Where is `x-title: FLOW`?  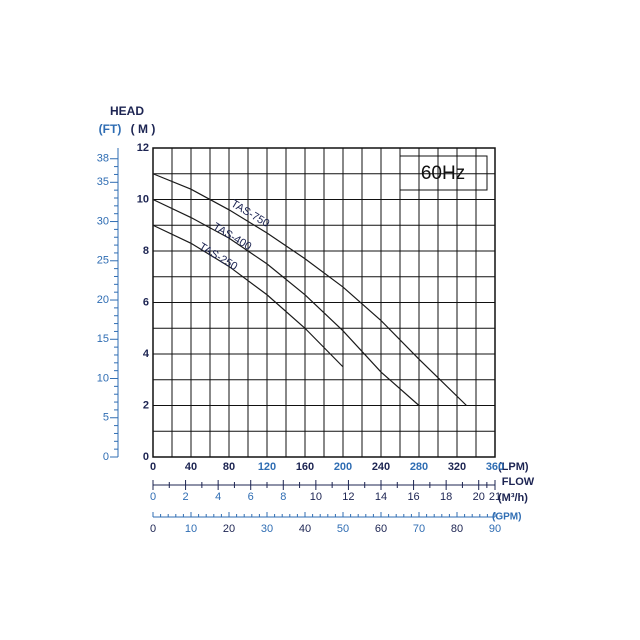 x-title: FLOW is located at coordinates (518, 482).